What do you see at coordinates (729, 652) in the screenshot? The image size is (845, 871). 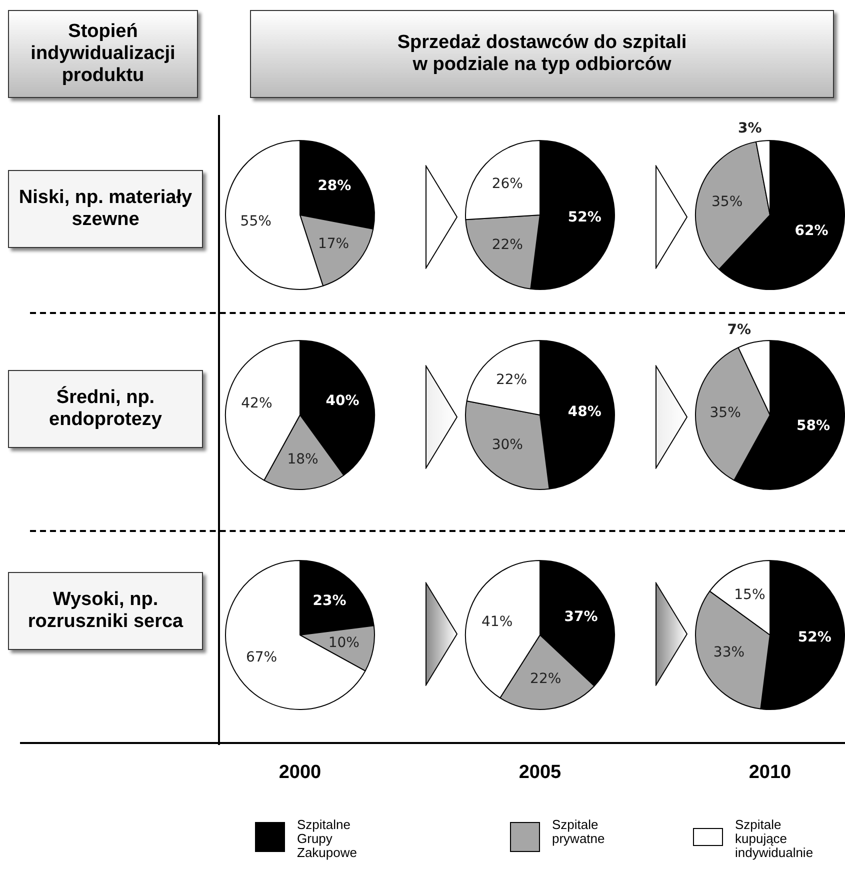 I see `data-label: 33%` at bounding box center [729, 652].